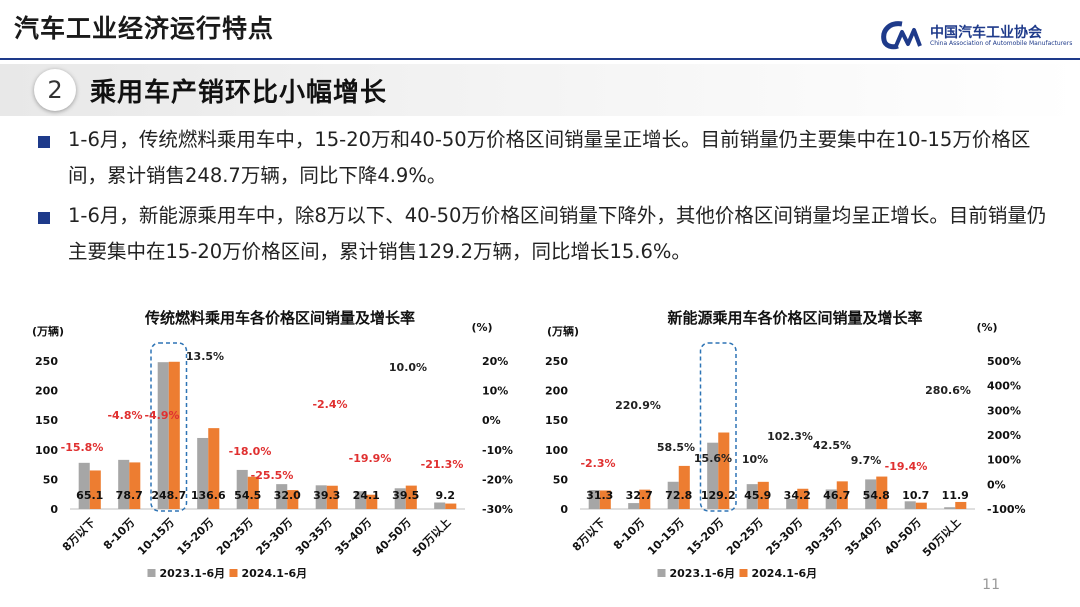 This screenshot has width=1080, height=607. What do you see at coordinates (794, 318) in the screenshot?
I see `chart-title: 新能源乘用车各价格区间销量及增长率` at bounding box center [794, 318].